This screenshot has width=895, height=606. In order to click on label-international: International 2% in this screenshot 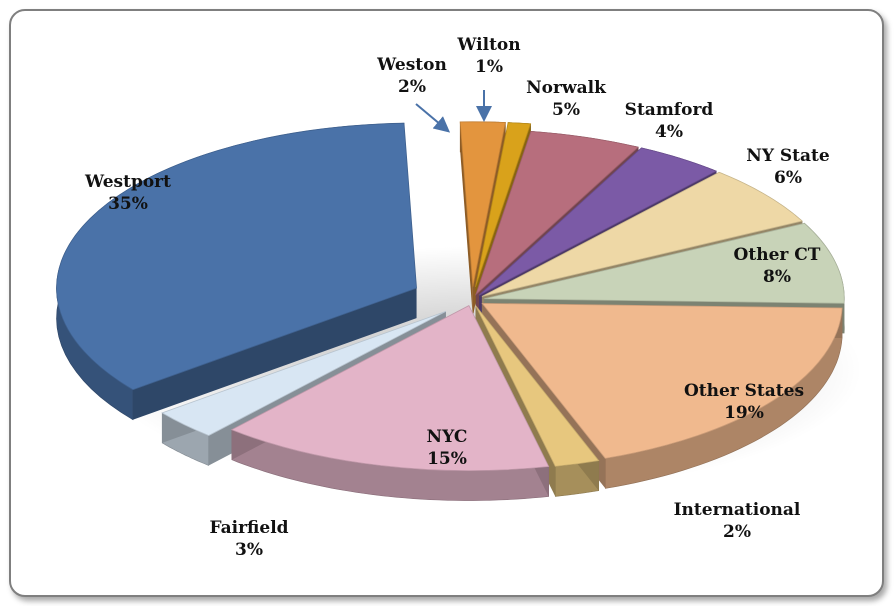, I will do `click(737, 521)`.